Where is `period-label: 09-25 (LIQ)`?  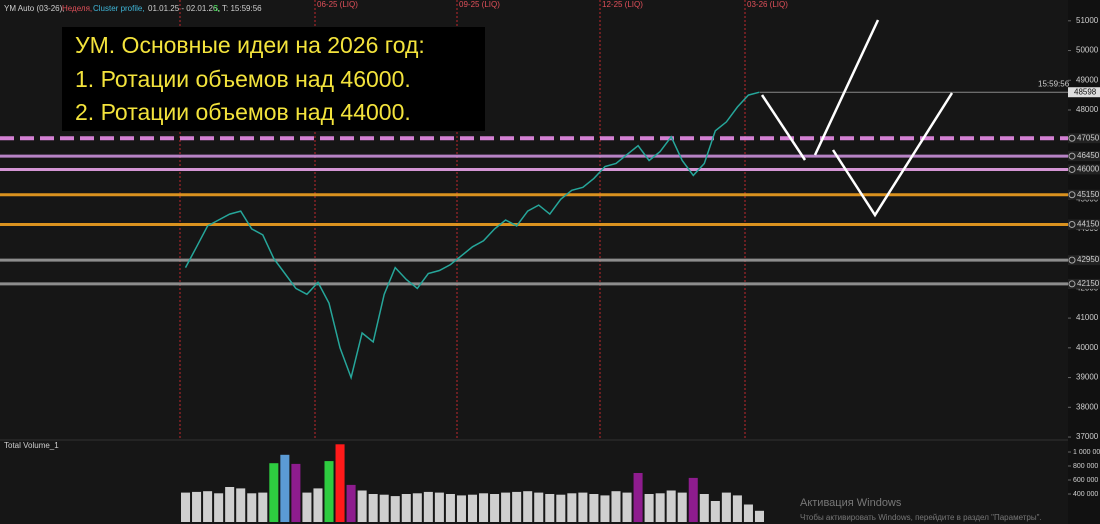
period-label: 09-25 (LIQ) is located at coordinates (479, 4).